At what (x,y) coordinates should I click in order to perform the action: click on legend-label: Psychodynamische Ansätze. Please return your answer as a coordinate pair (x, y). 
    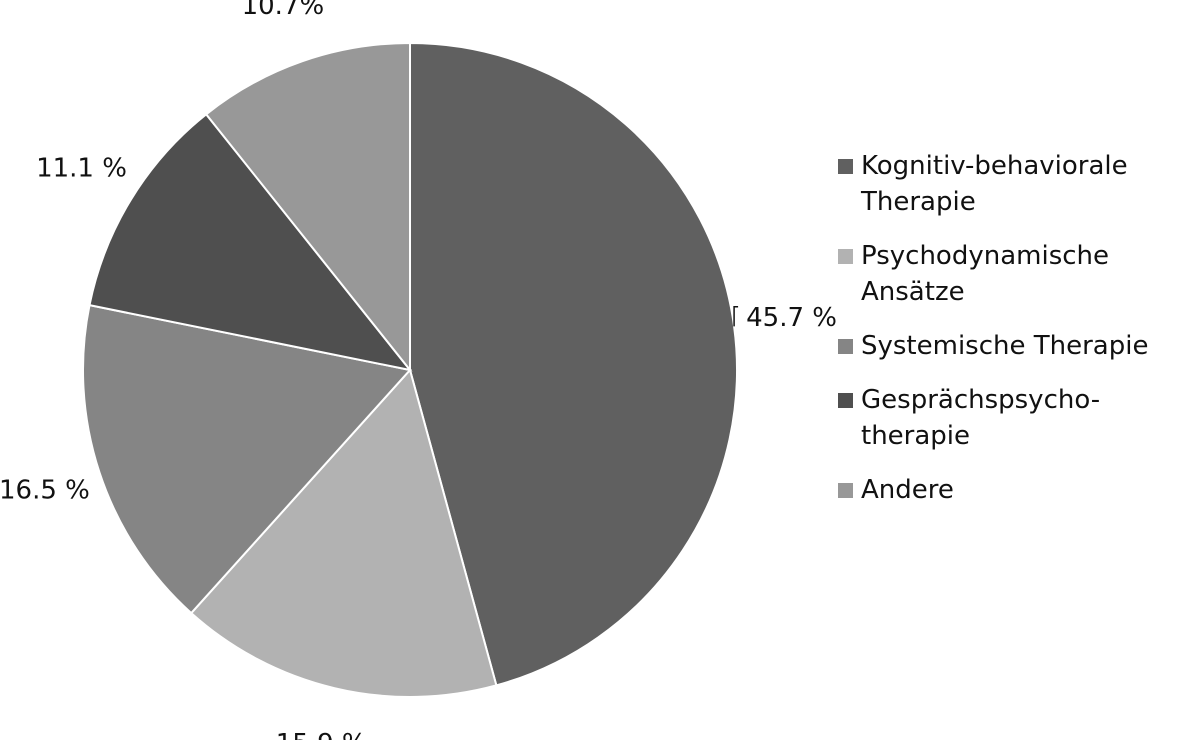
    Looking at the image, I should click on (985, 274).